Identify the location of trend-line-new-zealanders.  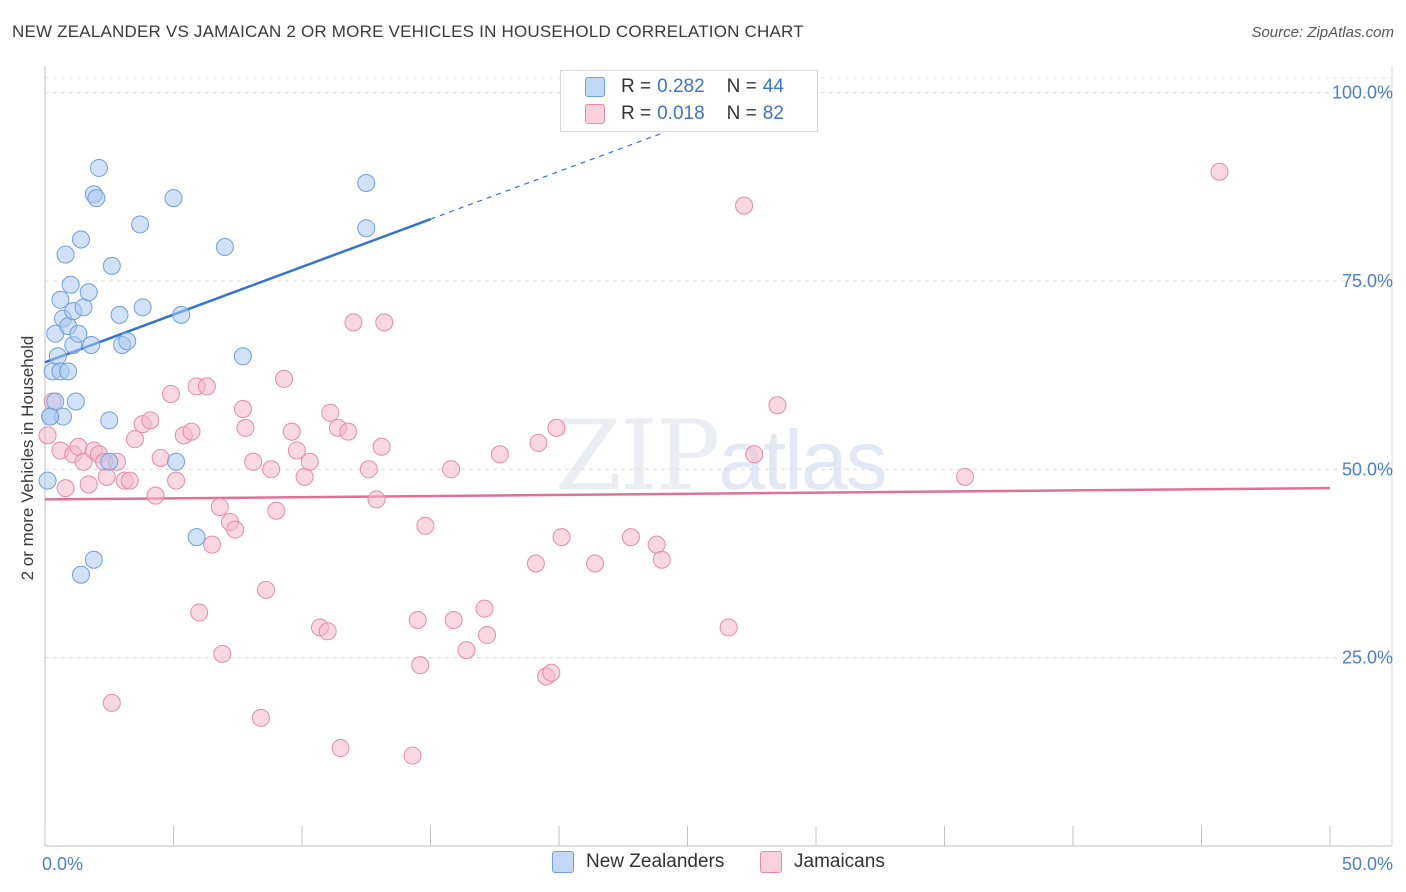
(237, 291).